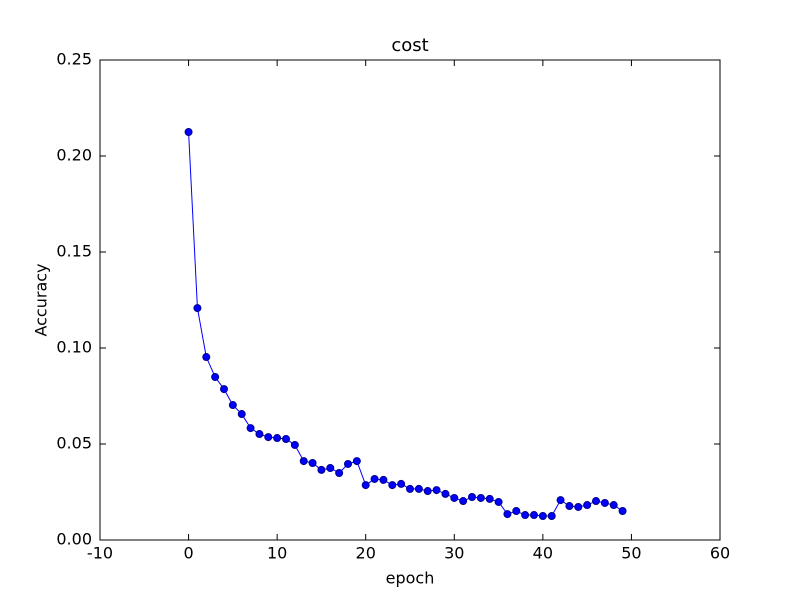 Image resolution: width=800 pixels, height=600 pixels. Describe the element at coordinates (410, 578) in the screenshot. I see `x-axis-label: epoch` at that location.